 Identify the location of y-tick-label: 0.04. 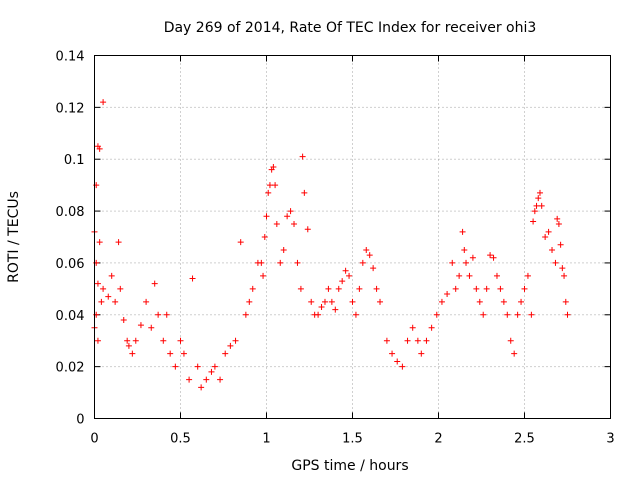
(70, 316).